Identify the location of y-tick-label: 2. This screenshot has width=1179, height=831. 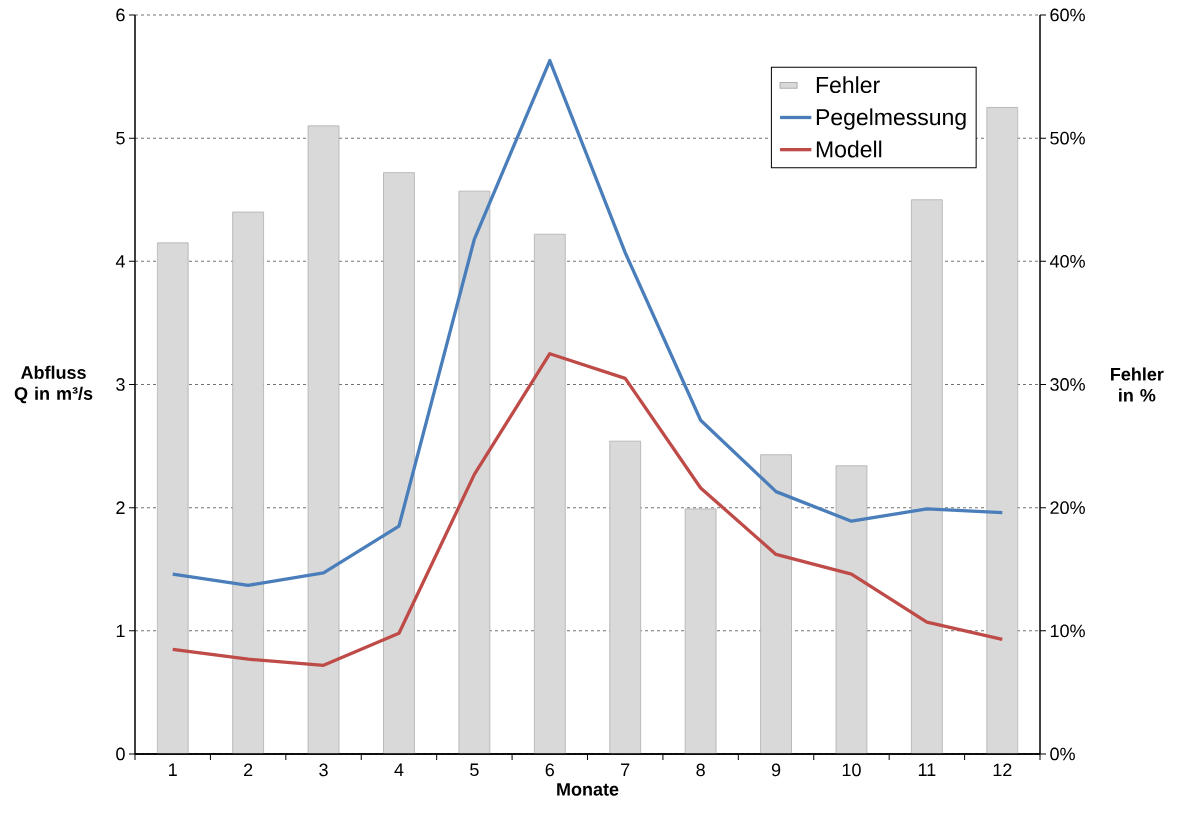
(120, 507).